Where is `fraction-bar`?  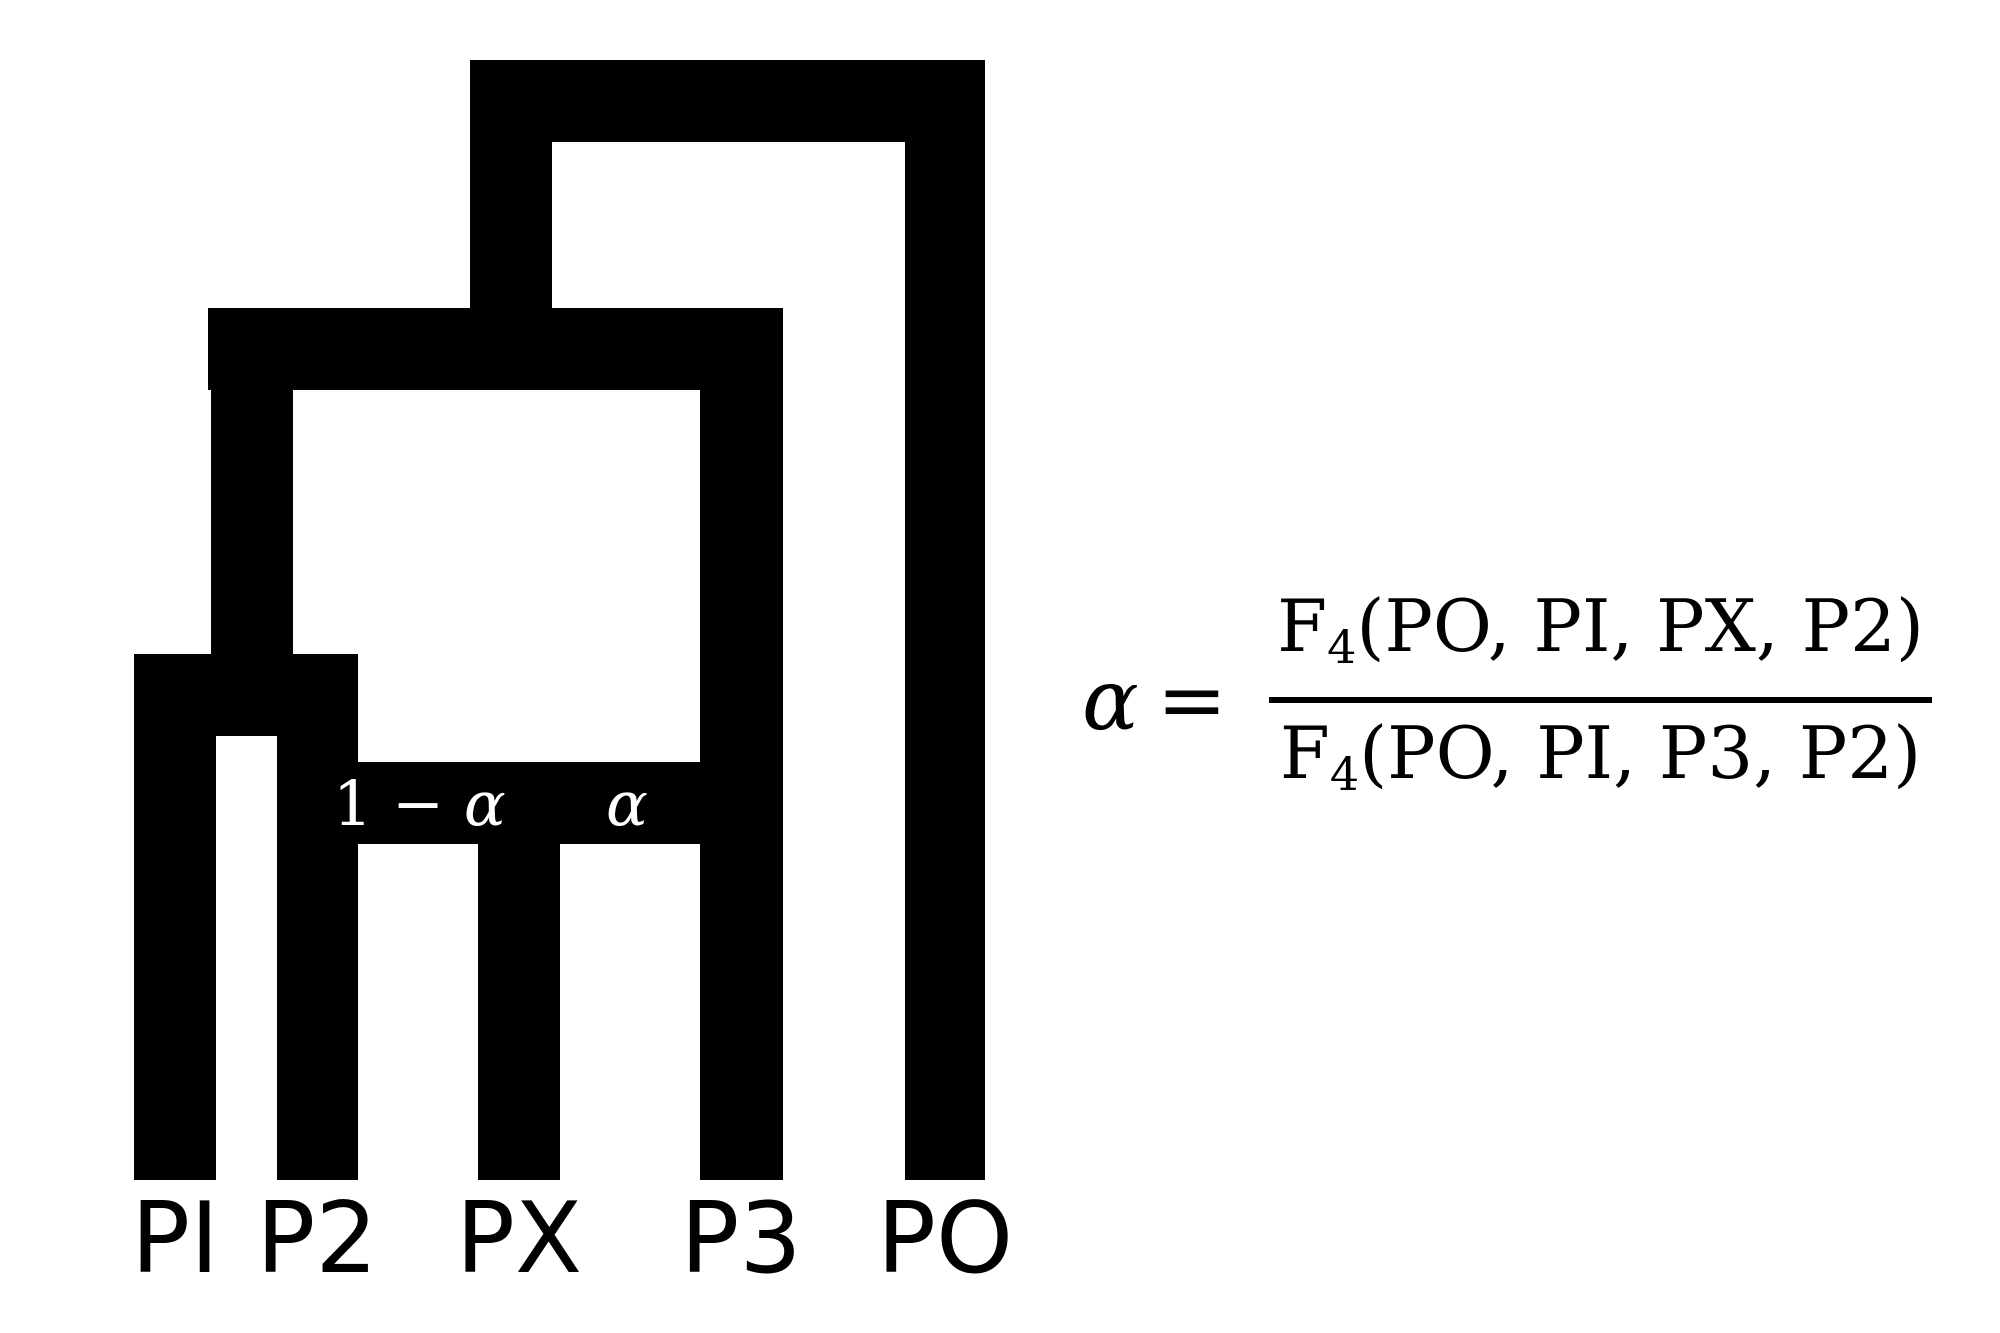 fraction-bar is located at coordinates (1600, 700).